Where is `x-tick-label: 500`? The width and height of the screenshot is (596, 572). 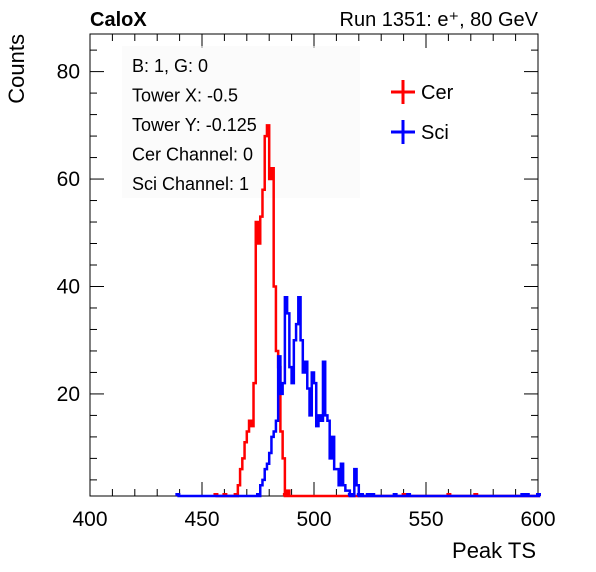 x-tick-label: 500 is located at coordinates (313, 519).